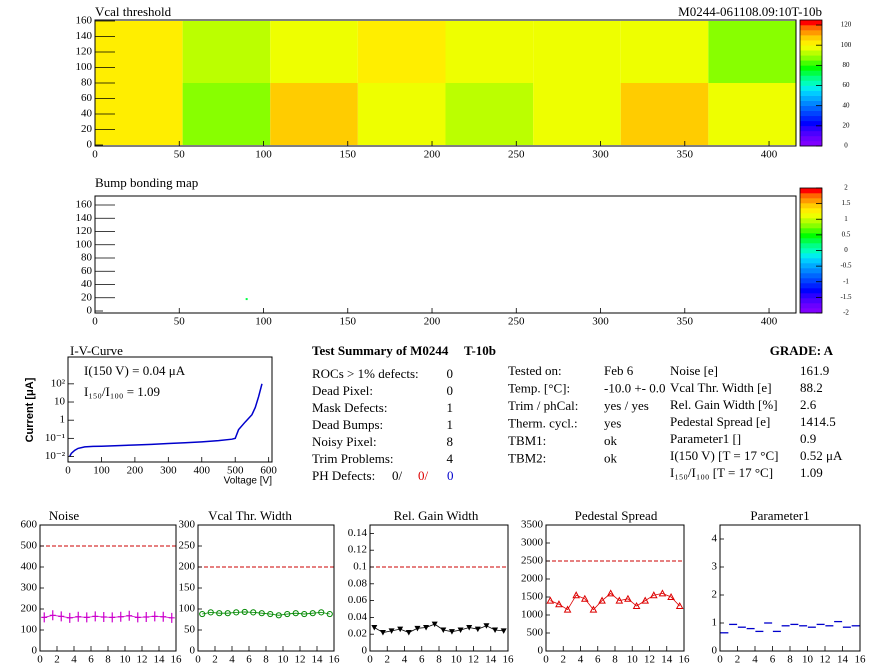 Image resolution: width=896 pixels, height=672 pixels. What do you see at coordinates (87, 114) in the screenshot?
I see `y-tick-label: 40` at bounding box center [87, 114].